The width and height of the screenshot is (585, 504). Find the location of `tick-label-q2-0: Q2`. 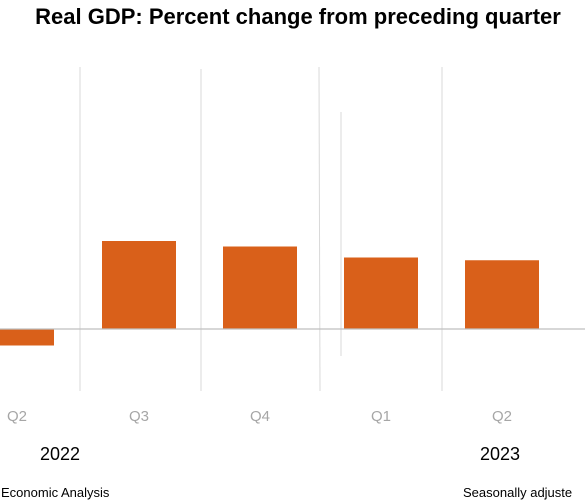

tick-label-q2-0: Q2 is located at coordinates (17, 416).